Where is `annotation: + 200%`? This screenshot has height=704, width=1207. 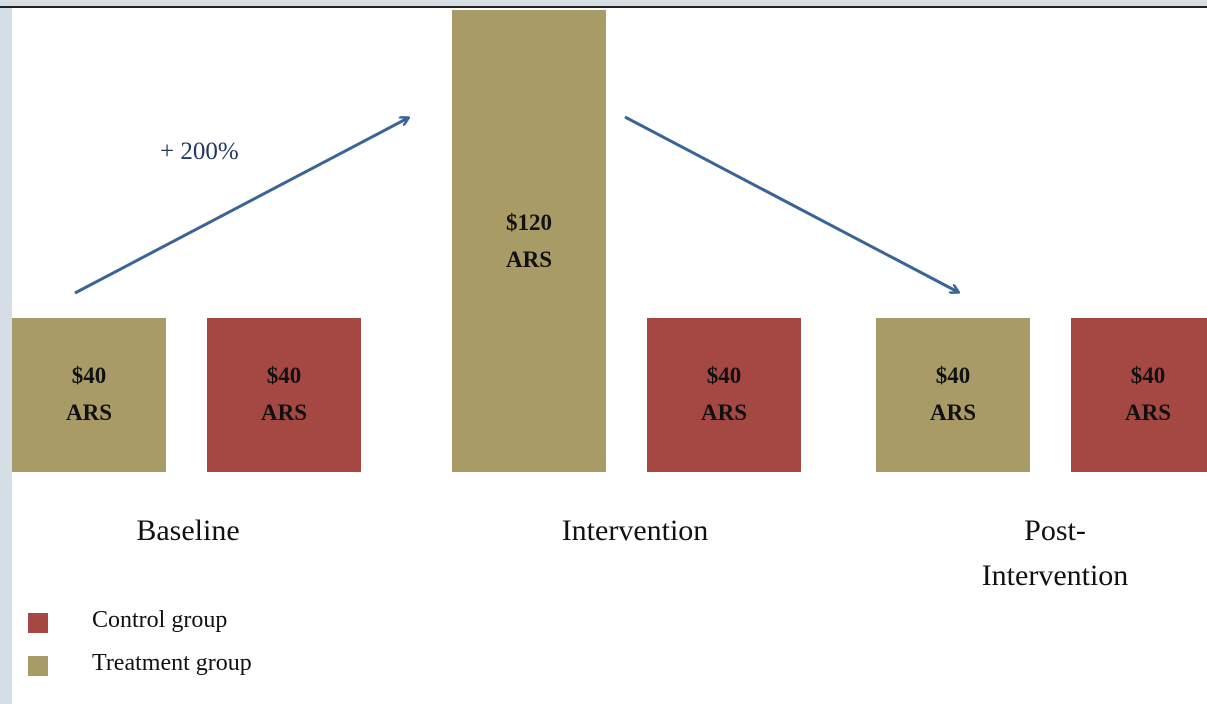
annotation: + 200% is located at coordinates (199, 151).